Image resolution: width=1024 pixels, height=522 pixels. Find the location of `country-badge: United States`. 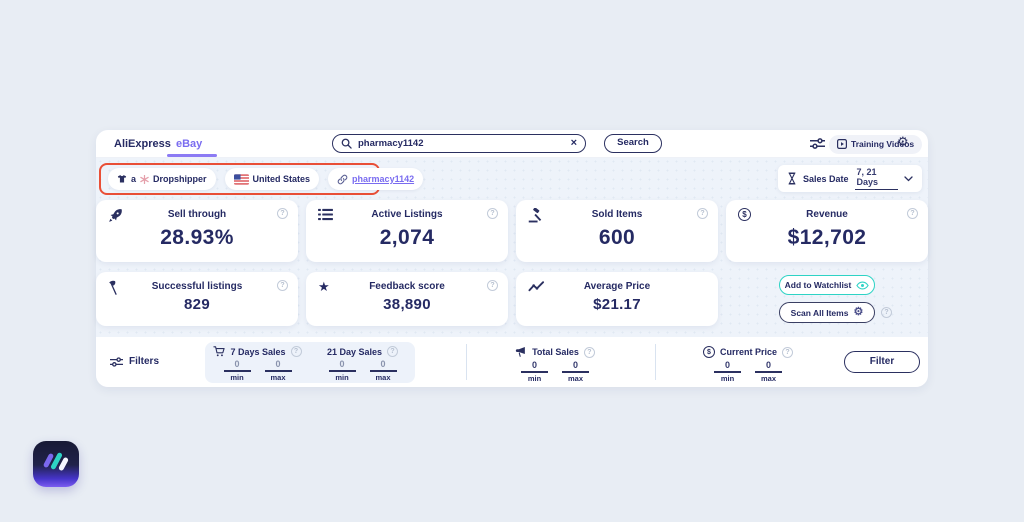

country-badge: United States is located at coordinates (272, 179).